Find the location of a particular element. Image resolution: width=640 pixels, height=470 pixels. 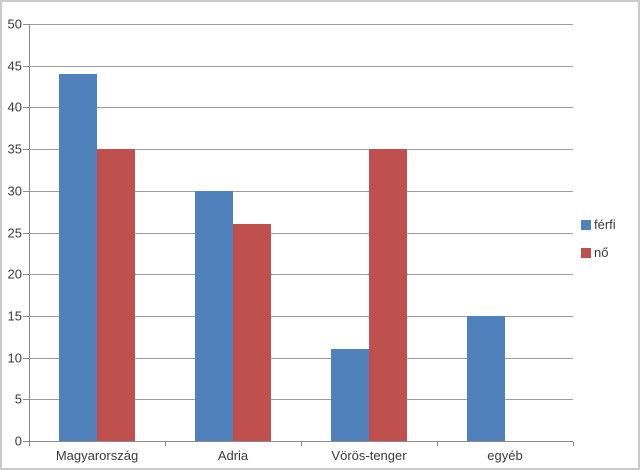

bar-nő-Magyarország is located at coordinates (116, 295).